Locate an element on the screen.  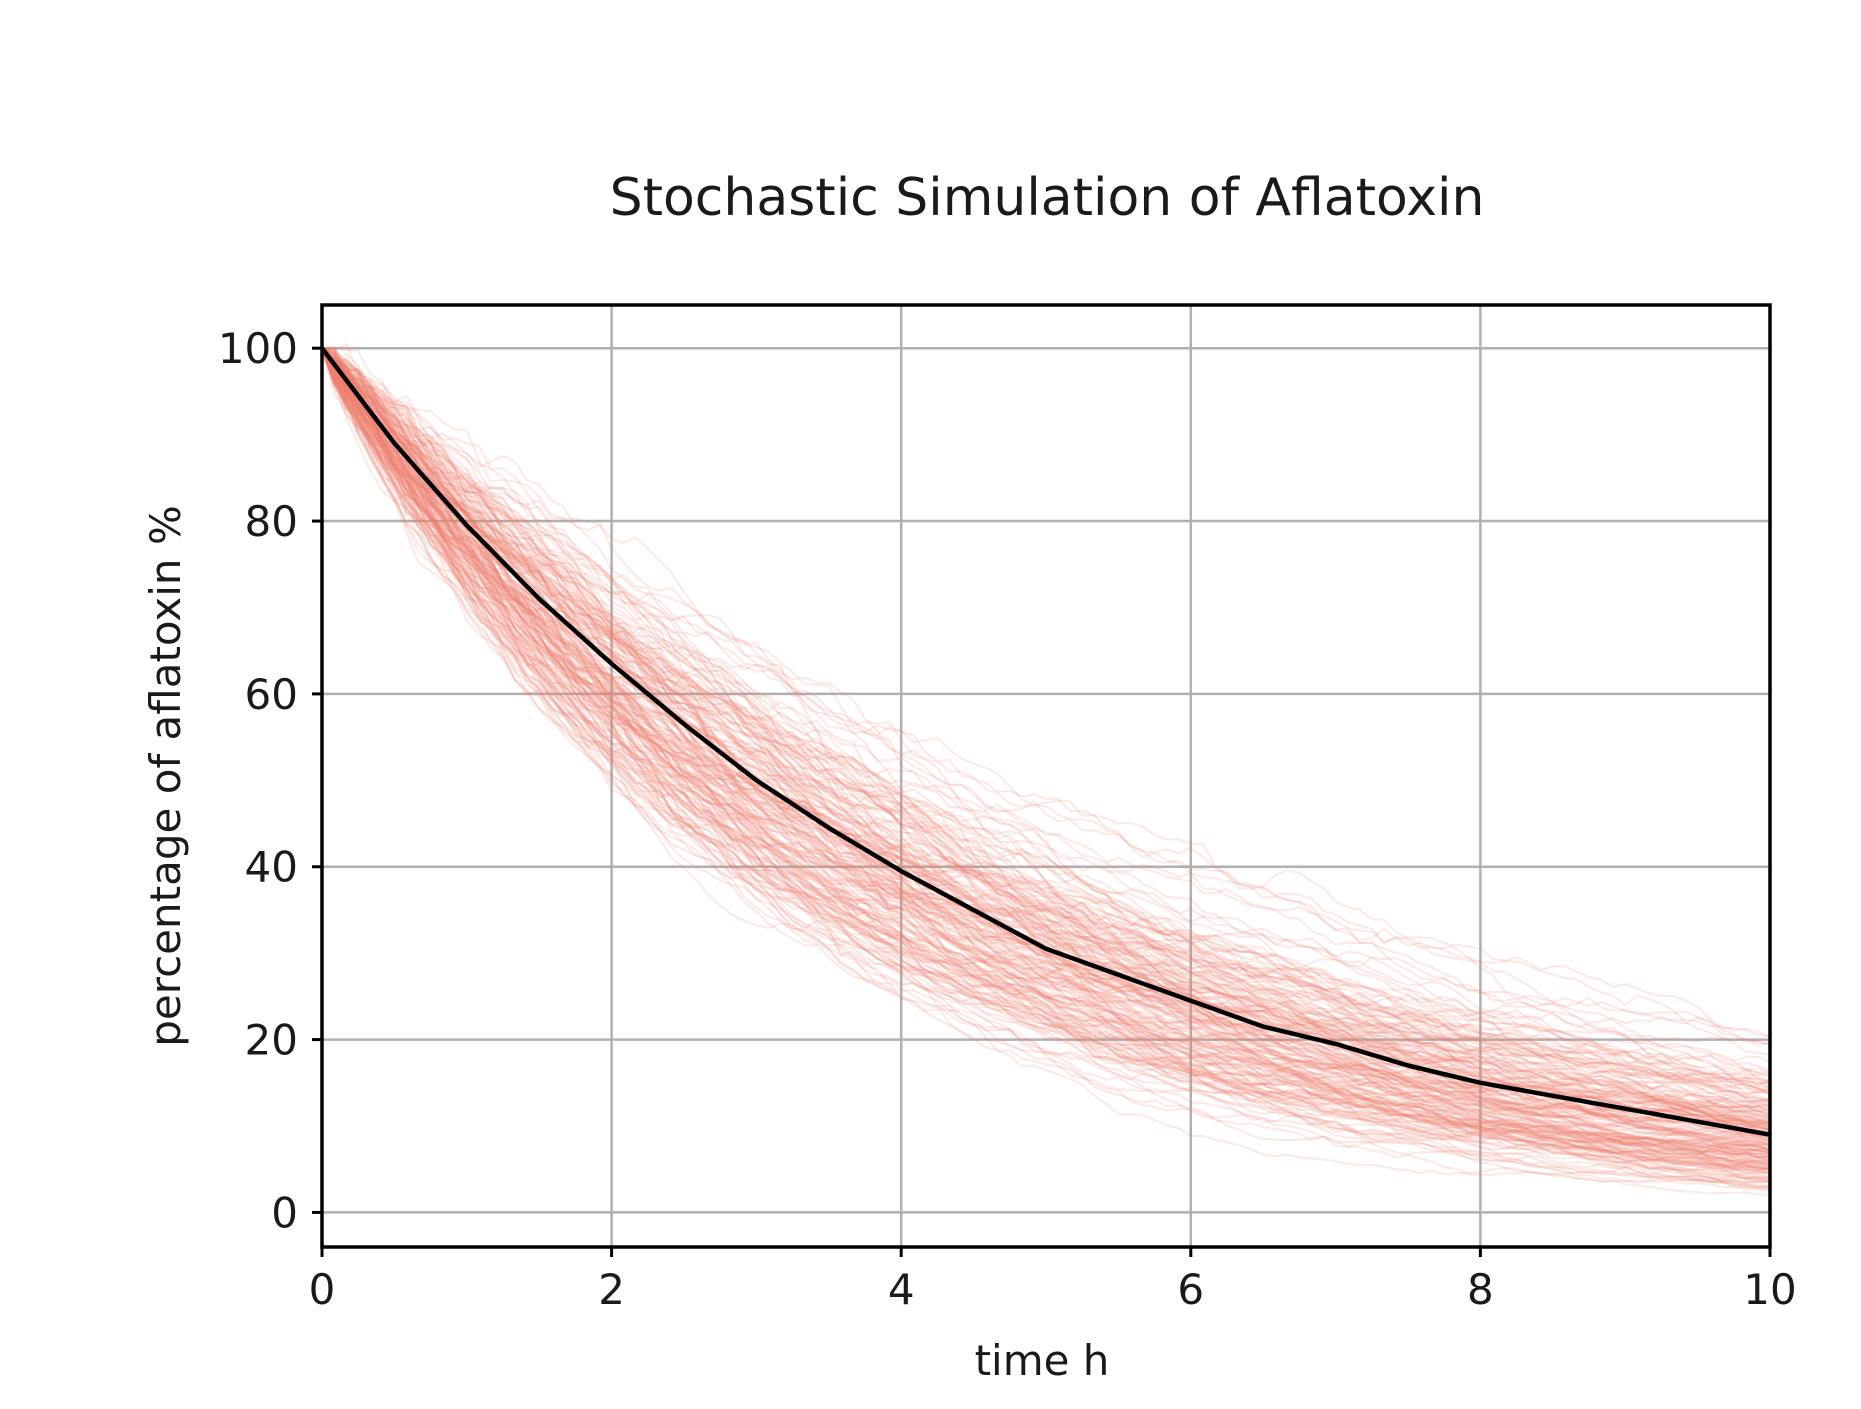
x-tick-label: 4 is located at coordinates (901, 1289).